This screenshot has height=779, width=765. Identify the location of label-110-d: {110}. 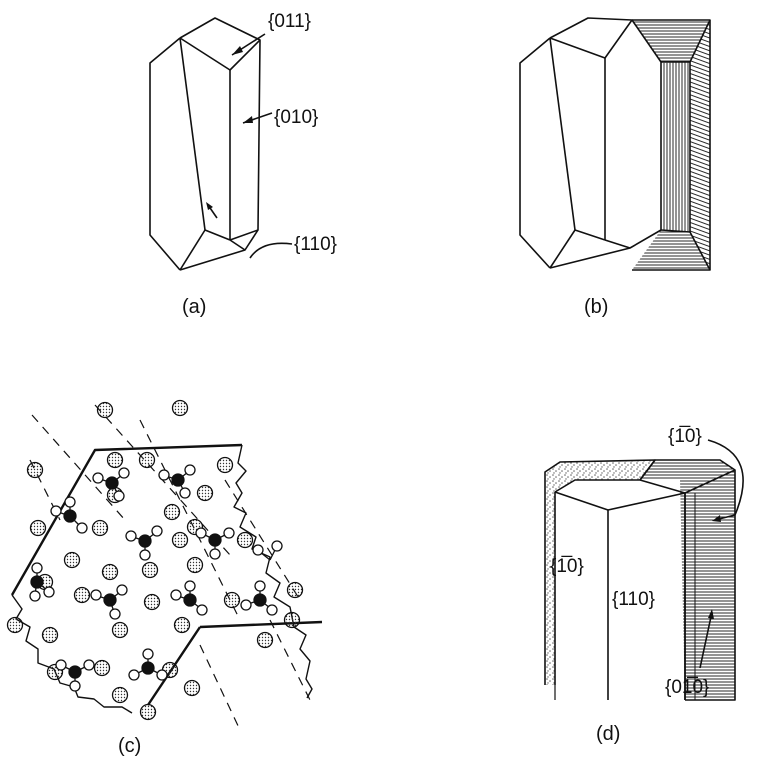
(633, 599).